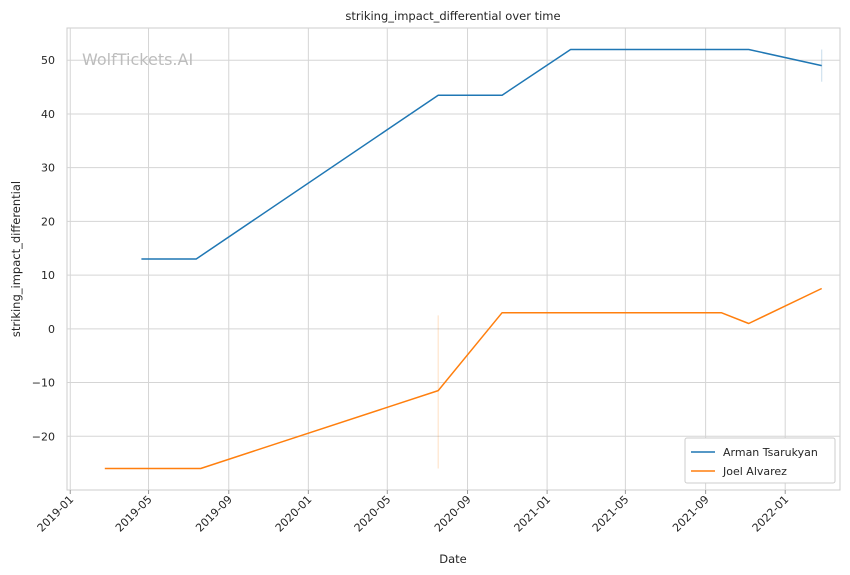 The image size is (850, 575). What do you see at coordinates (16, 259) in the screenshot?
I see `y-axis-title: striking_impact_differential` at bounding box center [16, 259].